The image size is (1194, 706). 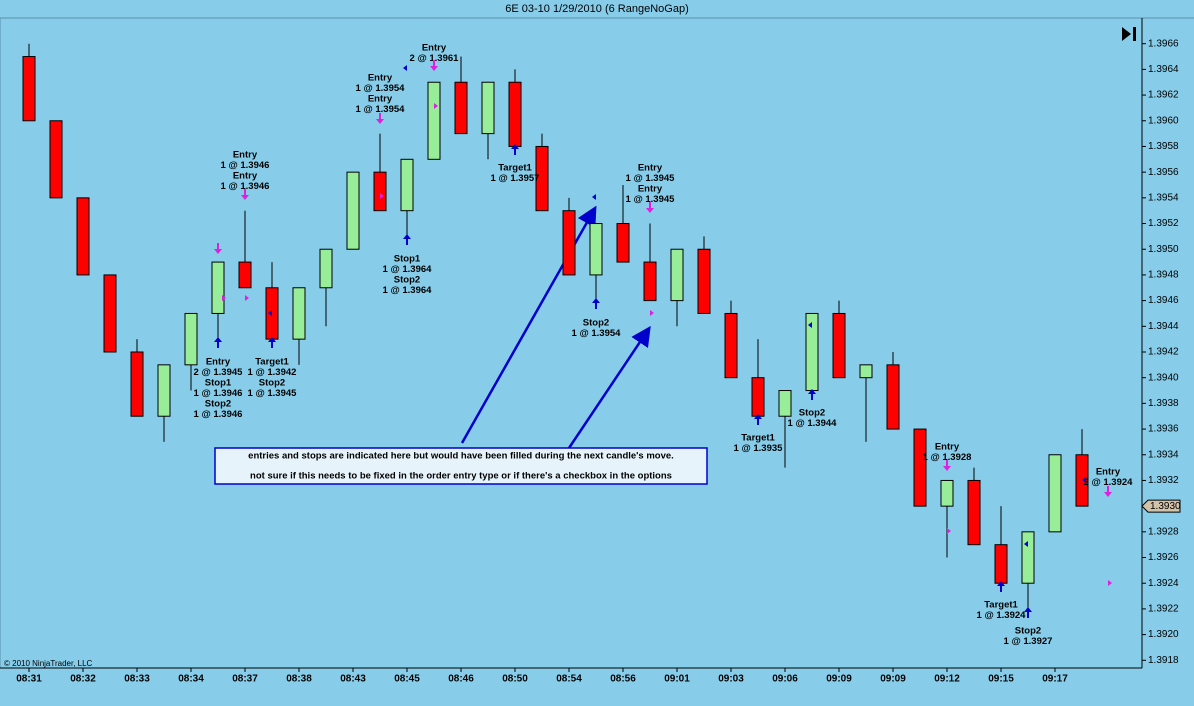 I want to click on y-tick-label: 1.3952, so click(x=1163, y=223).